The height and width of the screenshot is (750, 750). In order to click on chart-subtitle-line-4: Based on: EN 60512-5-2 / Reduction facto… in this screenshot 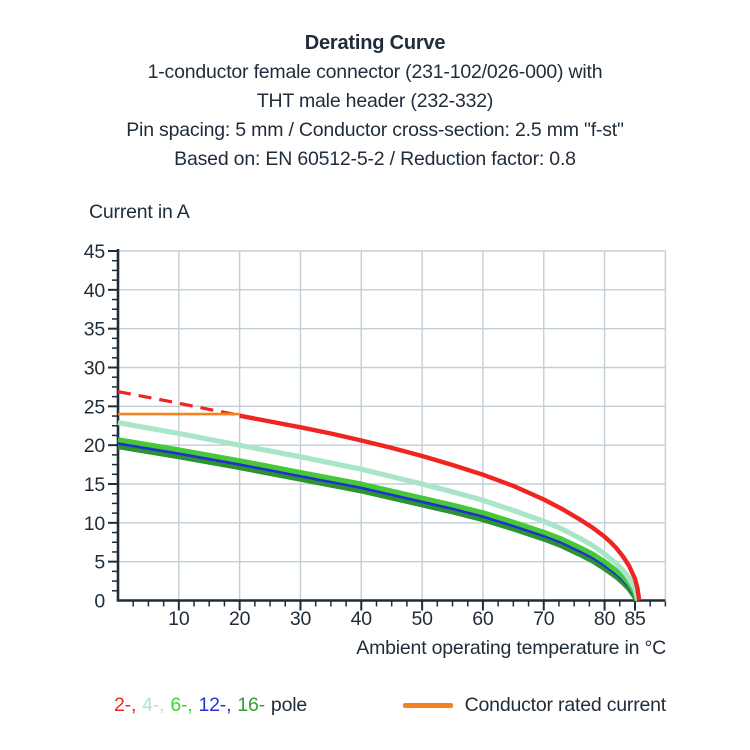, I will do `click(375, 159)`.